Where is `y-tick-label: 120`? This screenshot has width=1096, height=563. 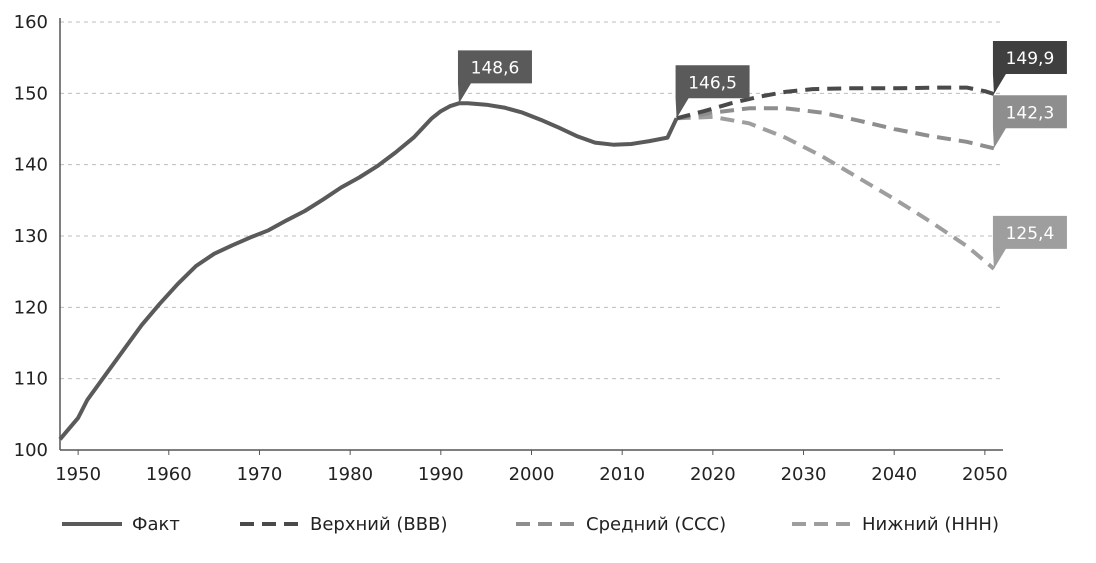
y-tick-label: 120 is located at coordinates (31, 307).